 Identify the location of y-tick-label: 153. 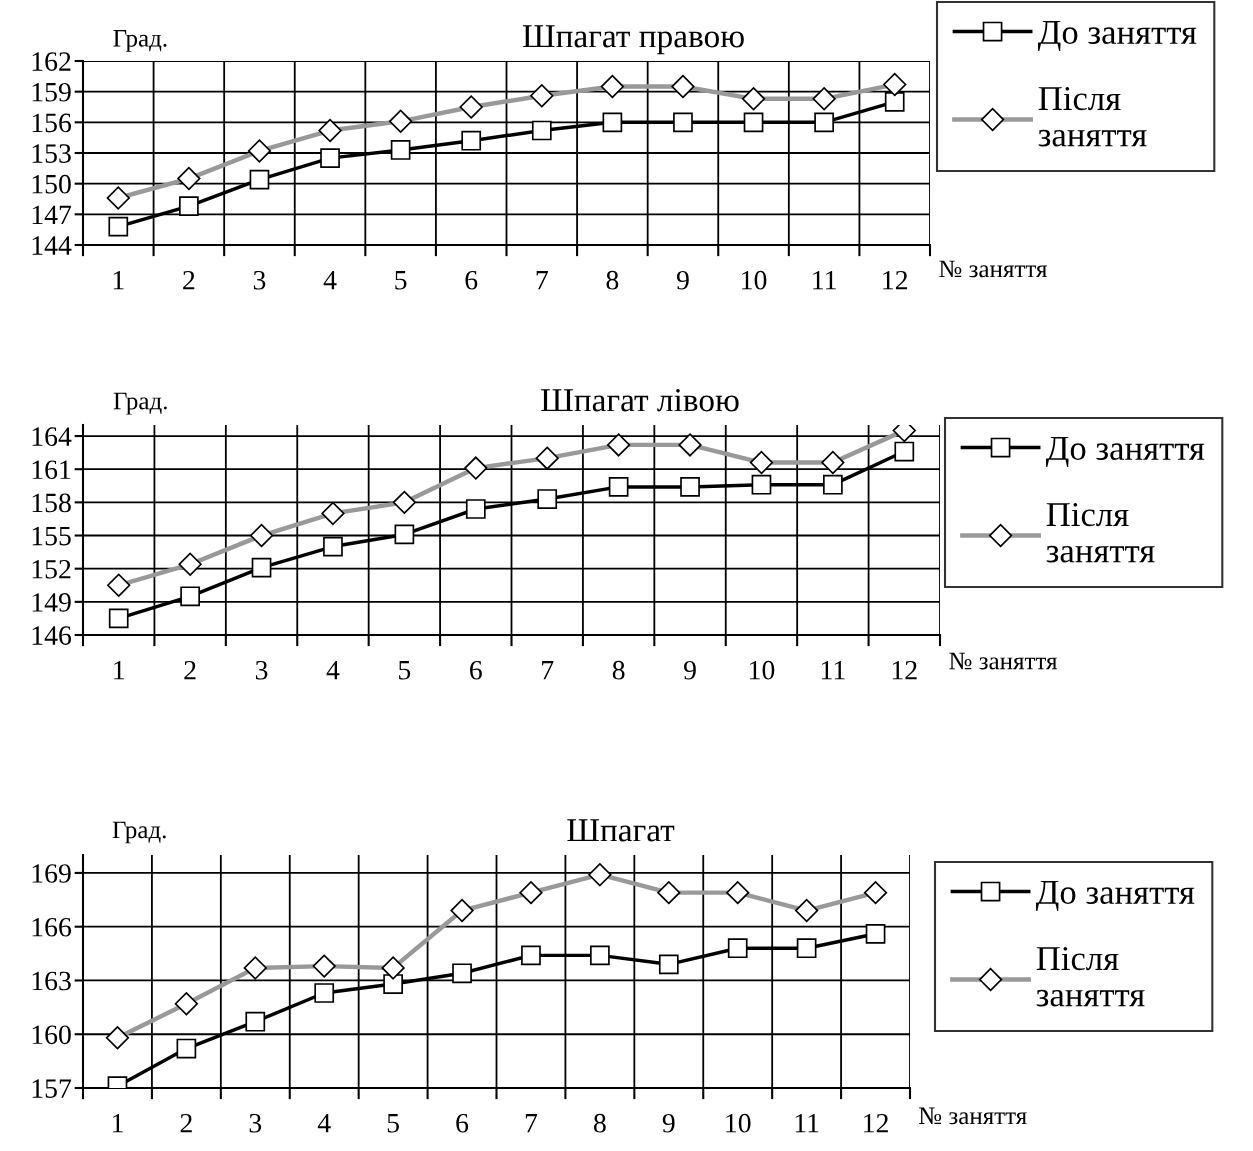
(51, 153).